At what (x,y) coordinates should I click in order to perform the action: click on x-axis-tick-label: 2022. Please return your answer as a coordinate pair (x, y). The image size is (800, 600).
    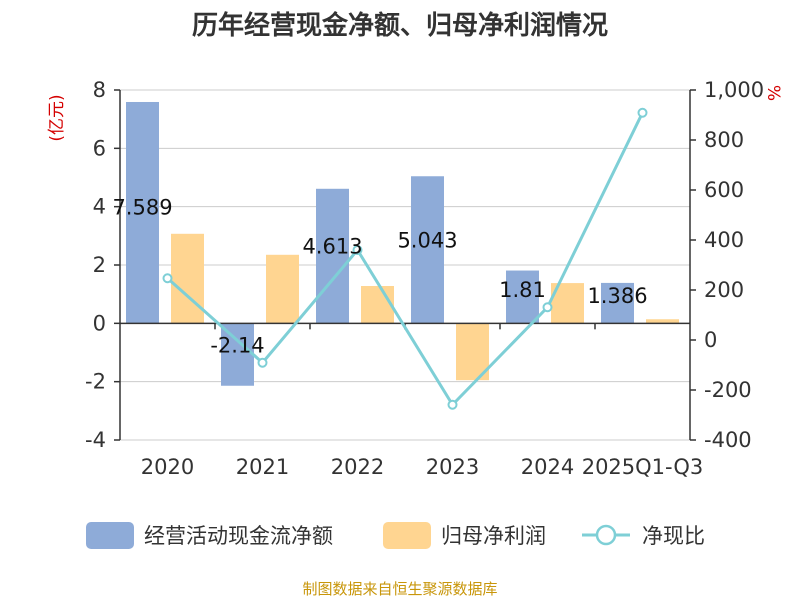
    Looking at the image, I should click on (357, 467).